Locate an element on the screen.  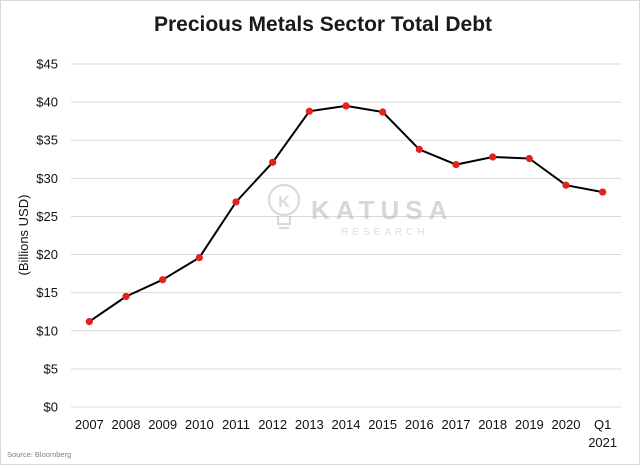
y-tick-label: $25 is located at coordinates (47, 216).